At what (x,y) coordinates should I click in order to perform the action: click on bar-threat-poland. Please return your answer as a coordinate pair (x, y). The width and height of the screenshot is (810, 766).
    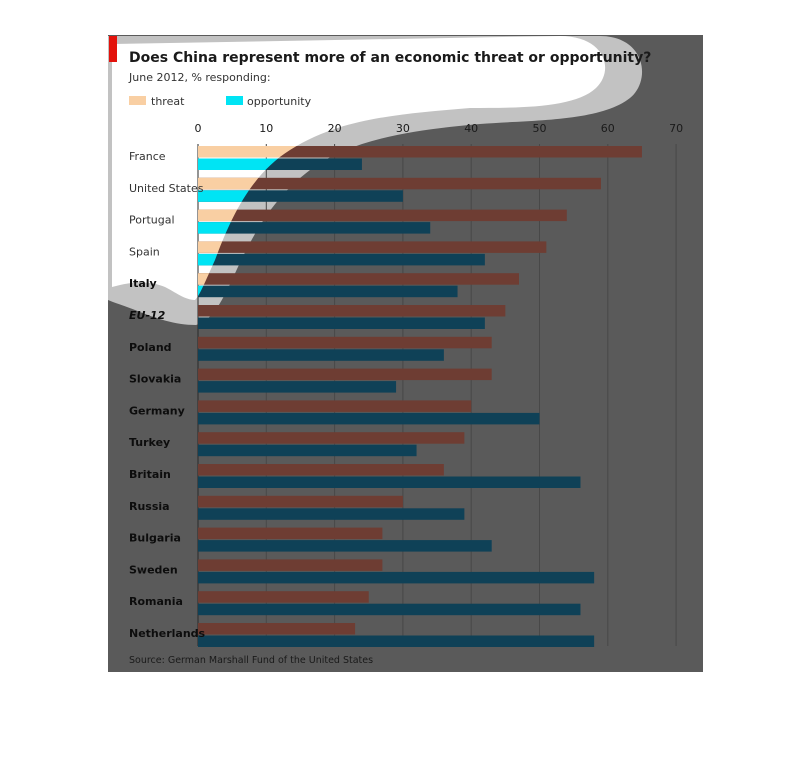
    Looking at the image, I should click on (345, 342).